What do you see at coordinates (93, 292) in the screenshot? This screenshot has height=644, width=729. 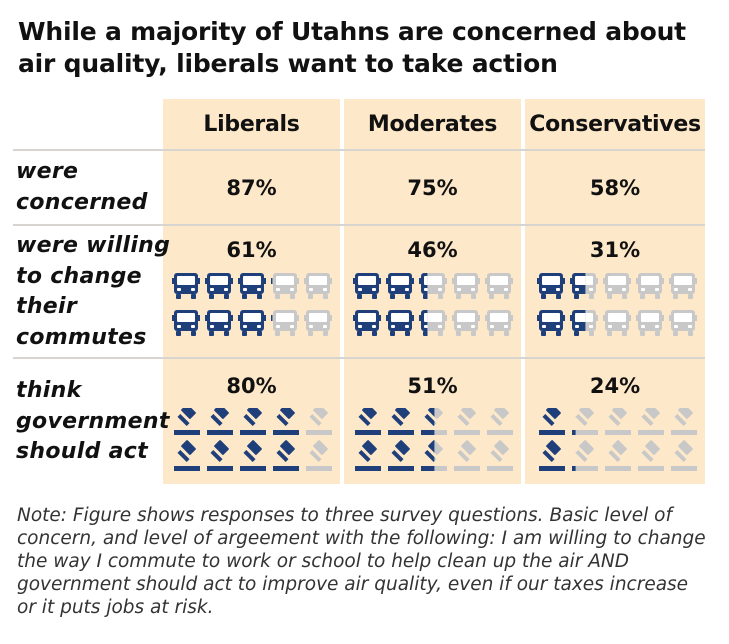 I see `row-label-commute: were willing to change their commutes` at bounding box center [93, 292].